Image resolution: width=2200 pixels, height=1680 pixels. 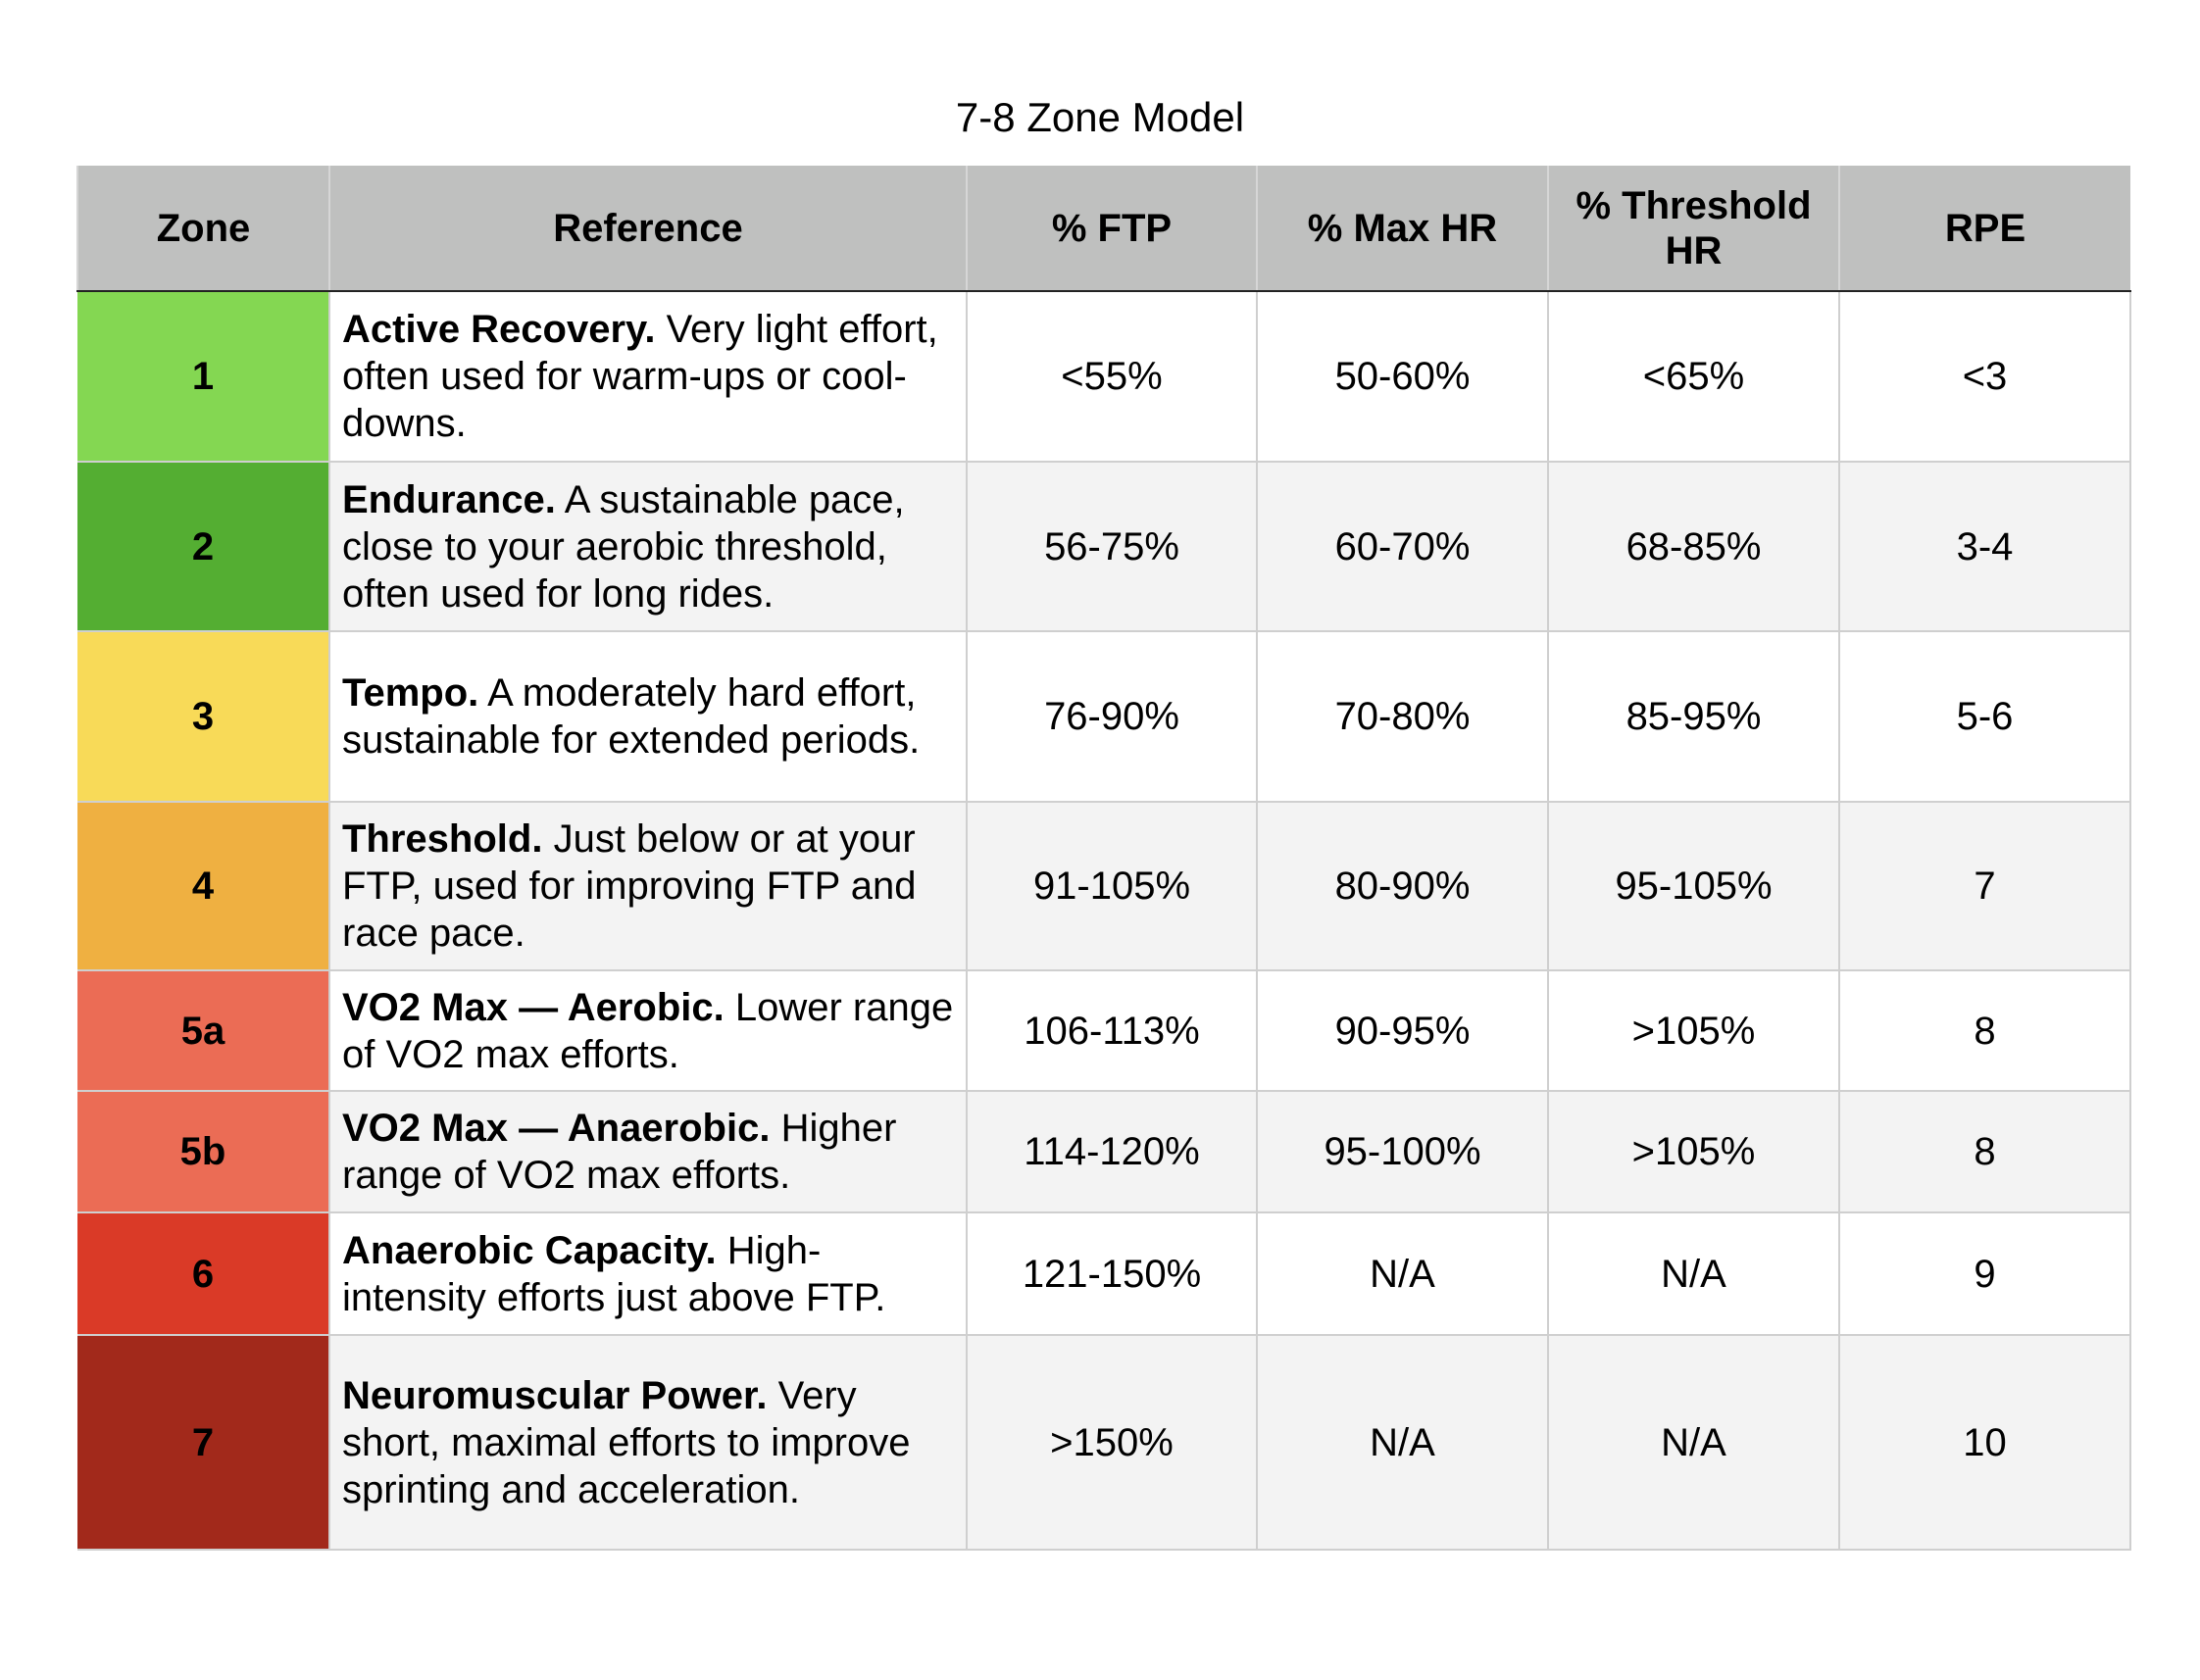 I want to click on reference-name: VO2 Max — Anaerobic., so click(x=556, y=1128).